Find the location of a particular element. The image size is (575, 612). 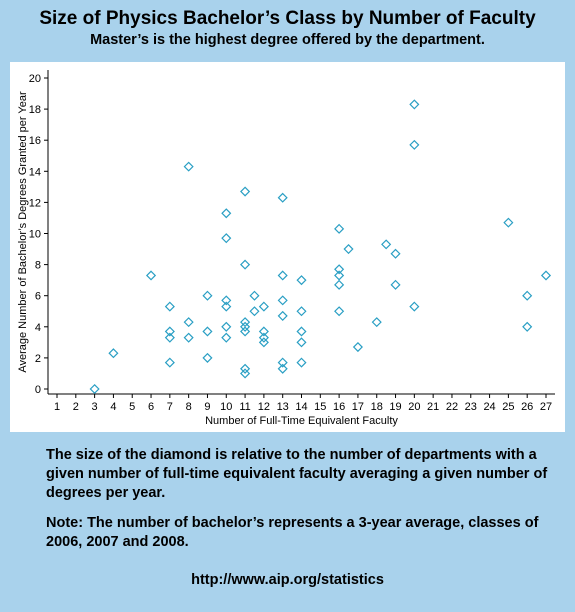

y-tick-label: 8 is located at coordinates (38, 266).